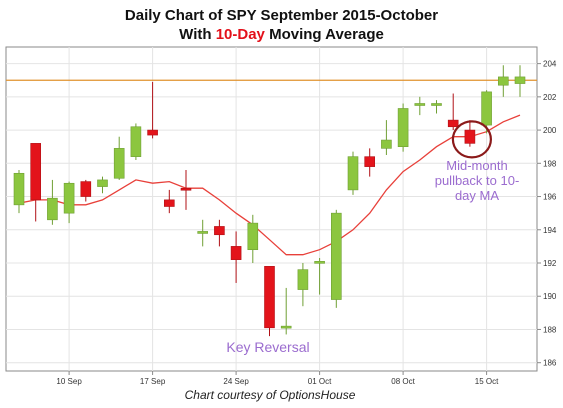 Image resolution: width=563 pixels, height=408 pixels. I want to click on y-tick-label: 202, so click(550, 97).